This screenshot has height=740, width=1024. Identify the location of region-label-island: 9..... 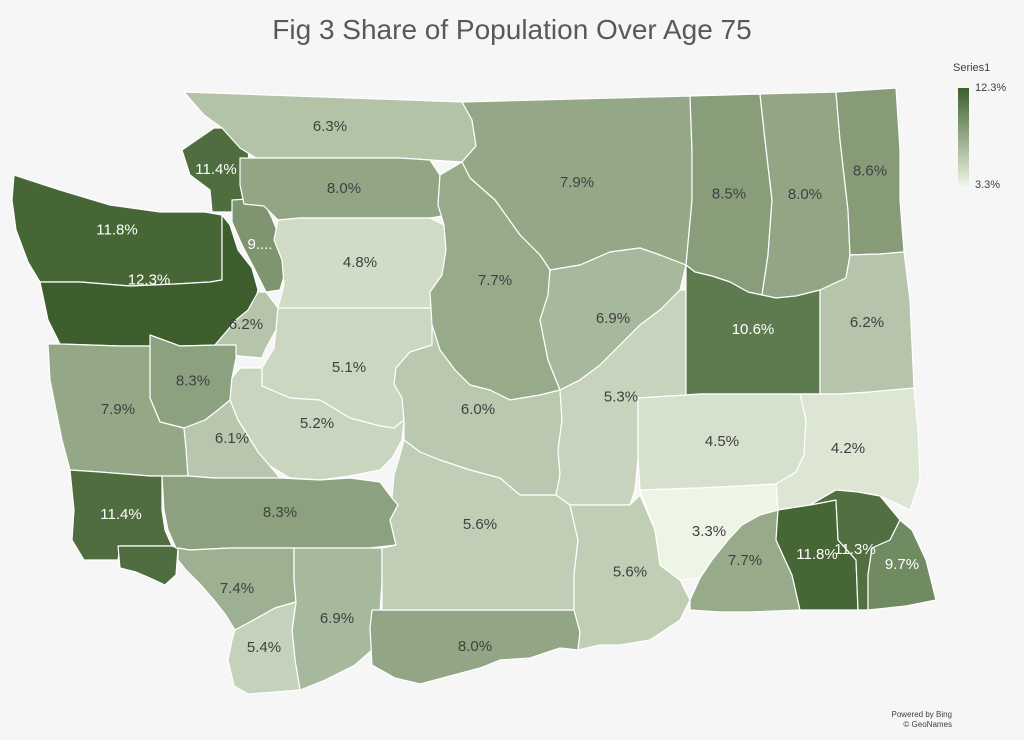
(259, 244).